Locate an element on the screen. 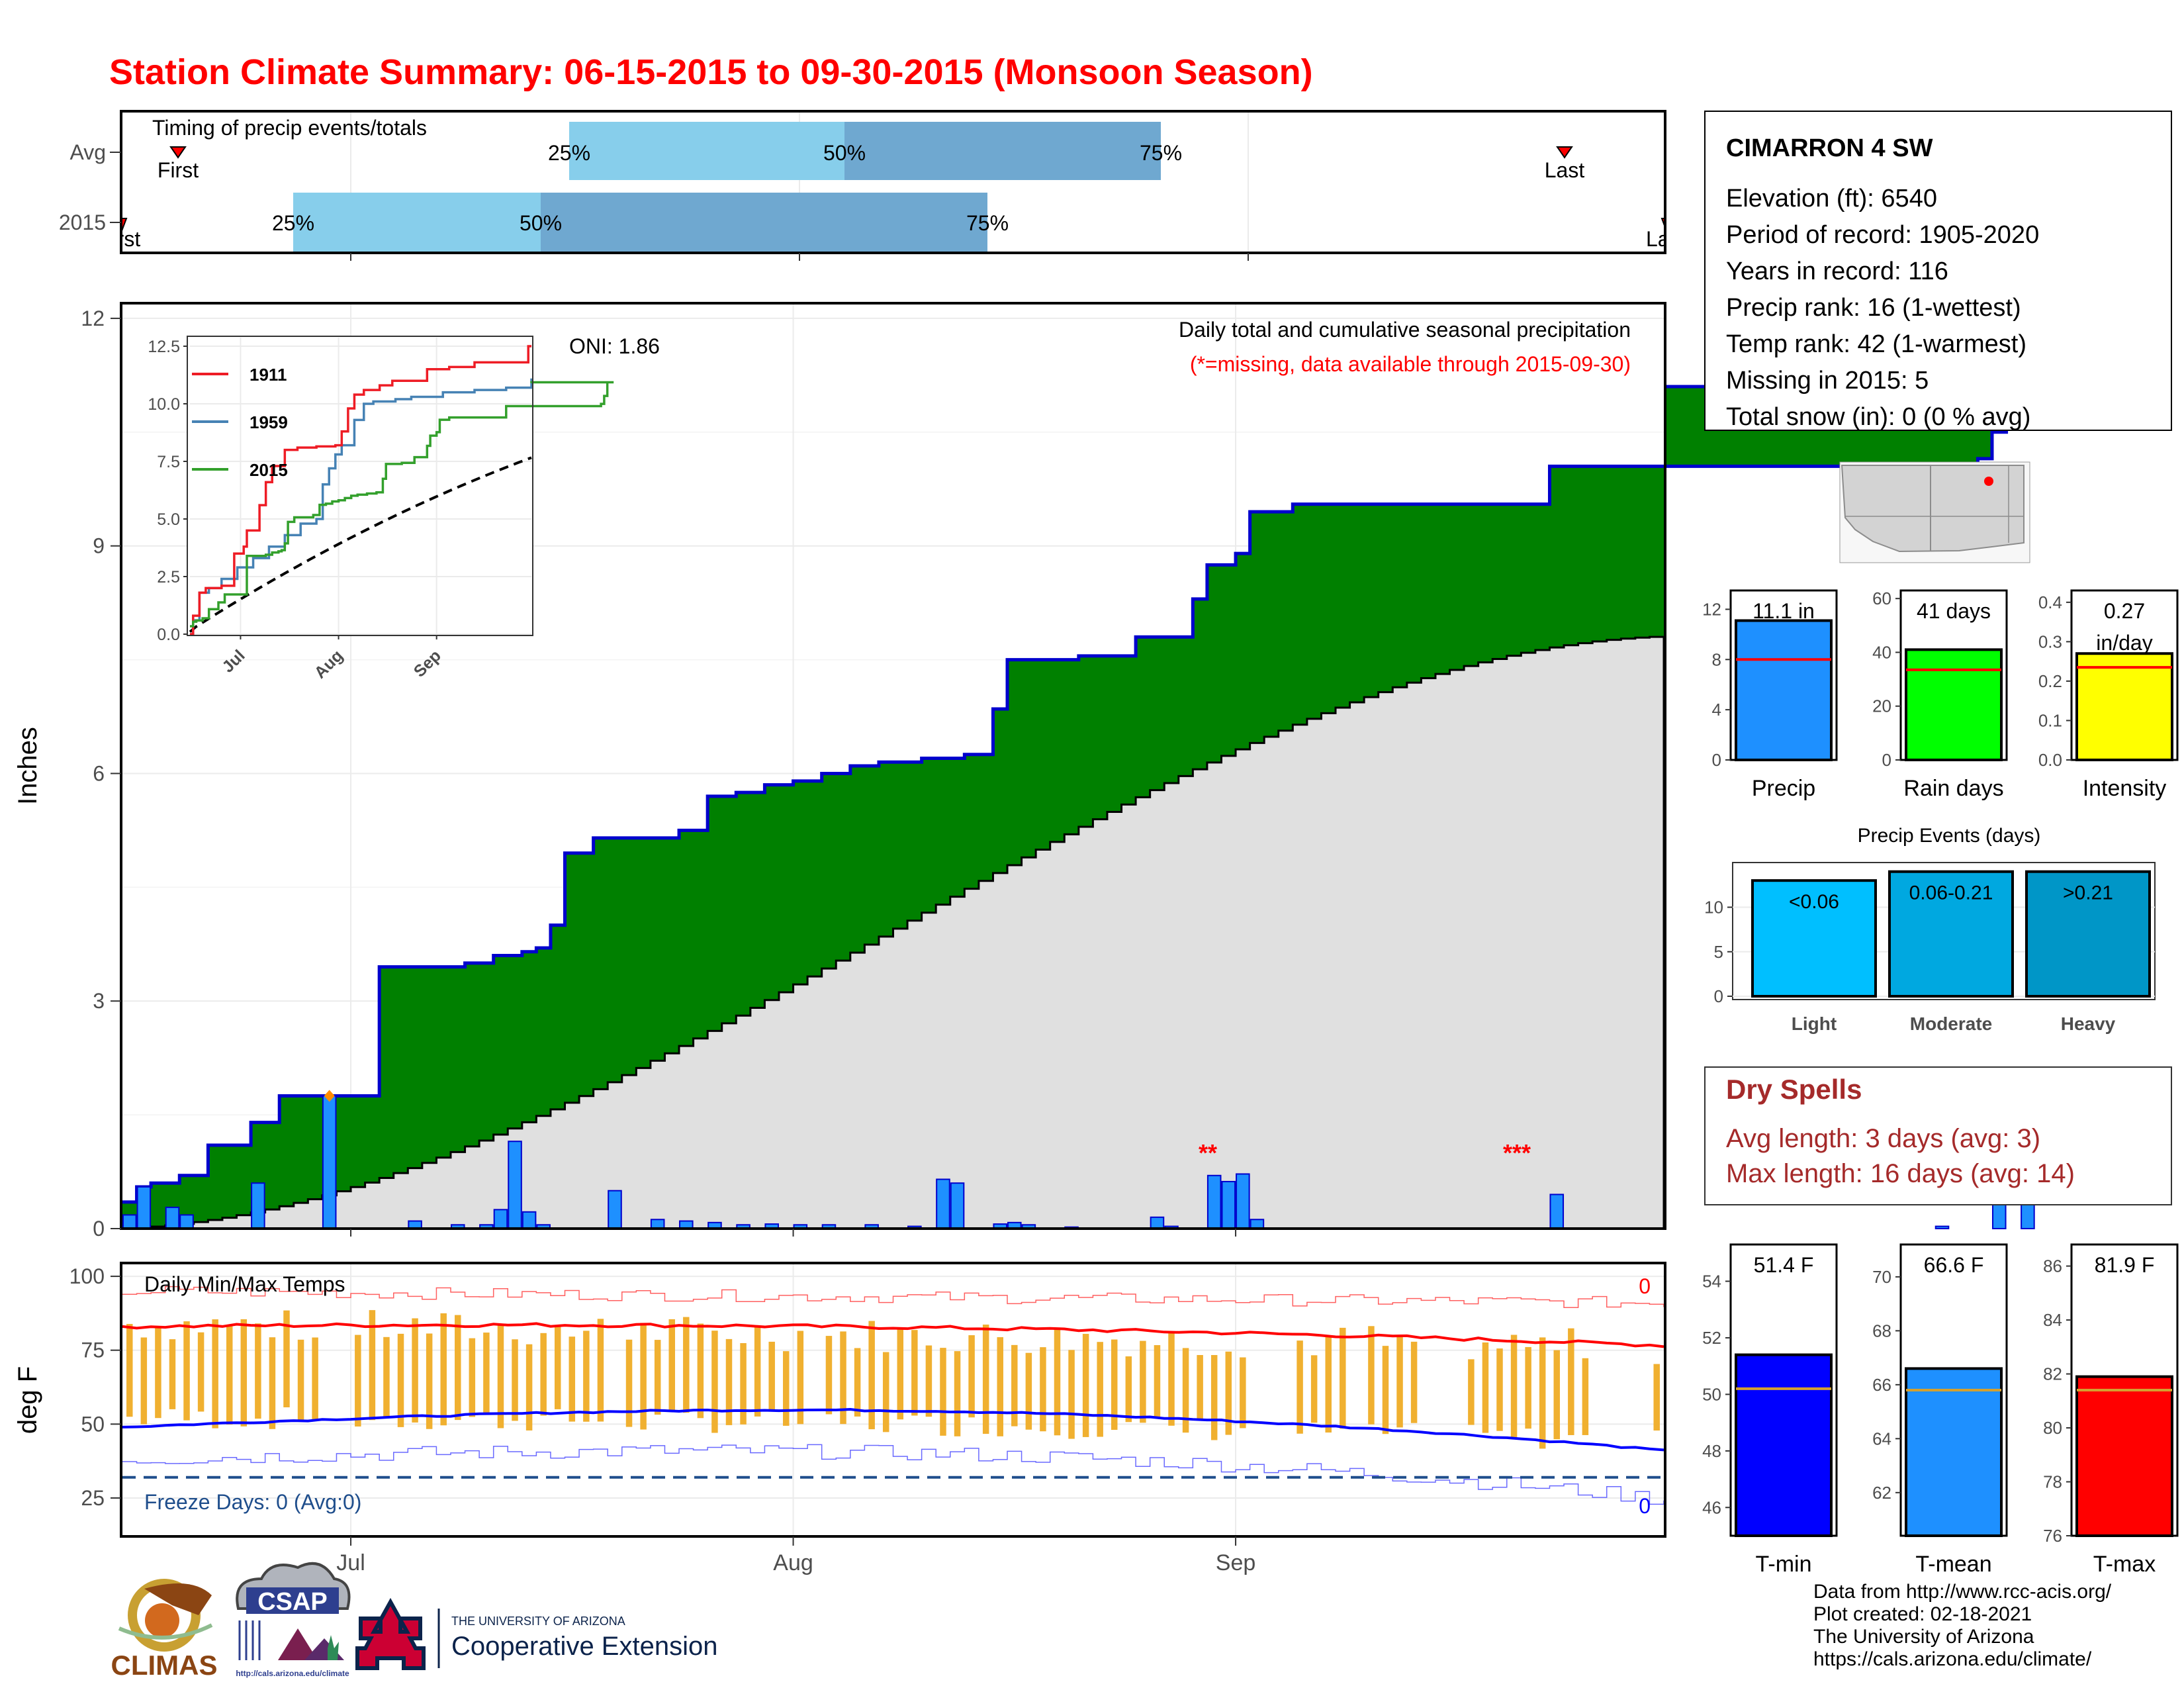 This screenshot has width=2184, height=1688. y2015-timing-q1-bar is located at coordinates (417, 222).